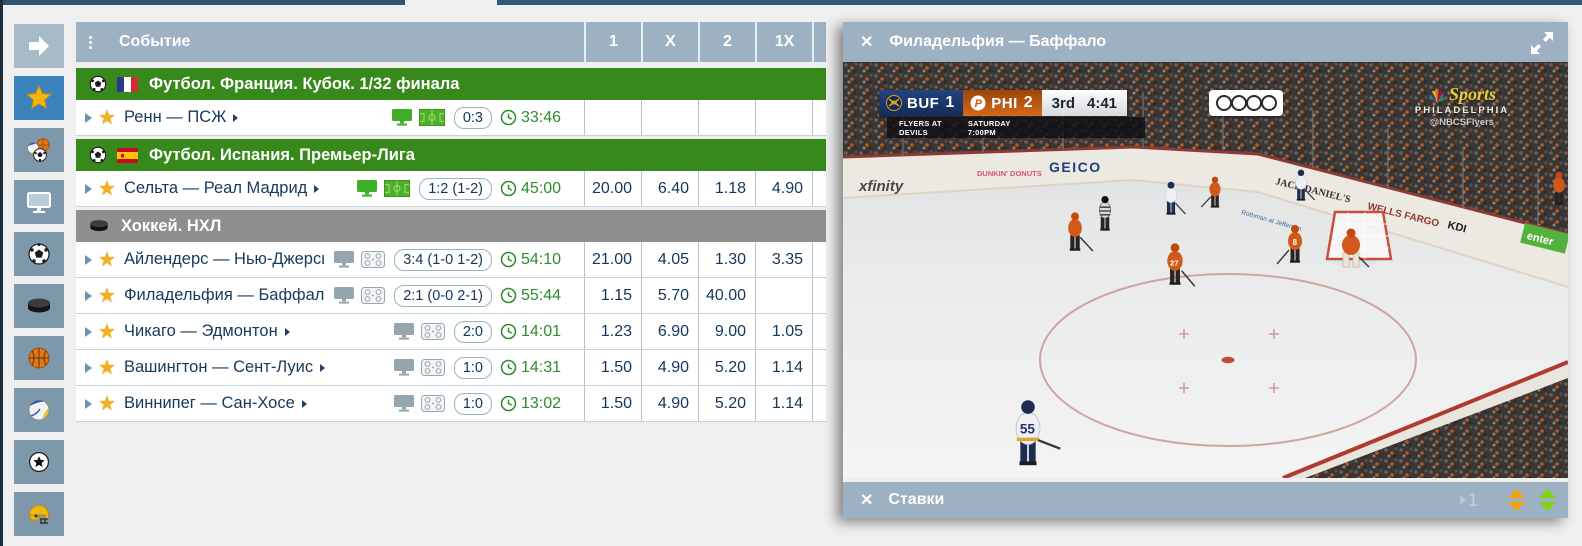  What do you see at coordinates (1084, 103) in the screenshot?
I see `scorebug-clock: 3rd 4:41` at bounding box center [1084, 103].